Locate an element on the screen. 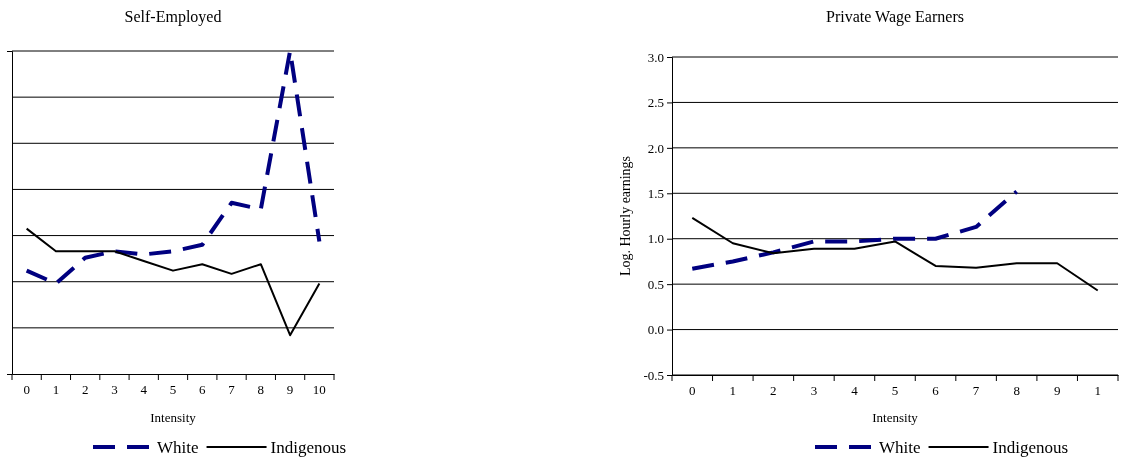  x-tick-label: 10 is located at coordinates (319, 389).